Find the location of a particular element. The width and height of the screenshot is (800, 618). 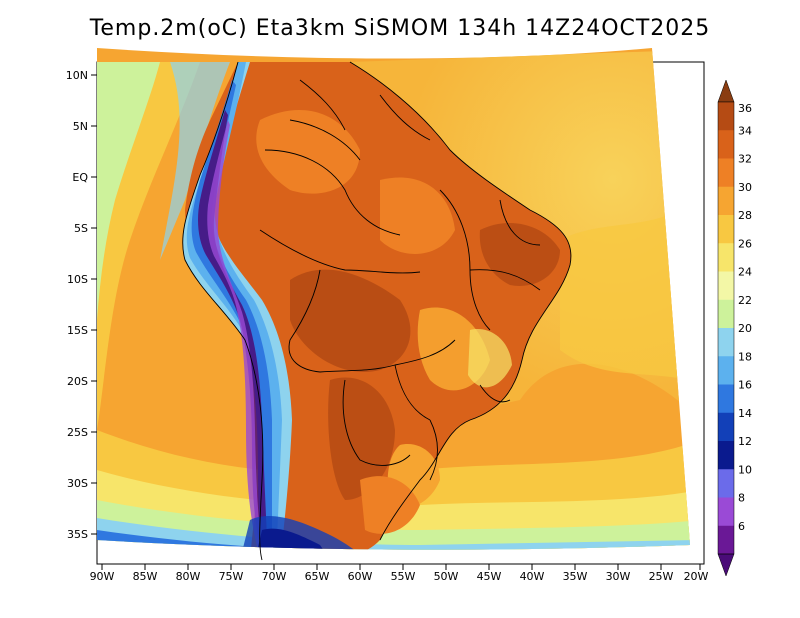

lon-tick-label-90w: 90W is located at coordinates (102, 576).